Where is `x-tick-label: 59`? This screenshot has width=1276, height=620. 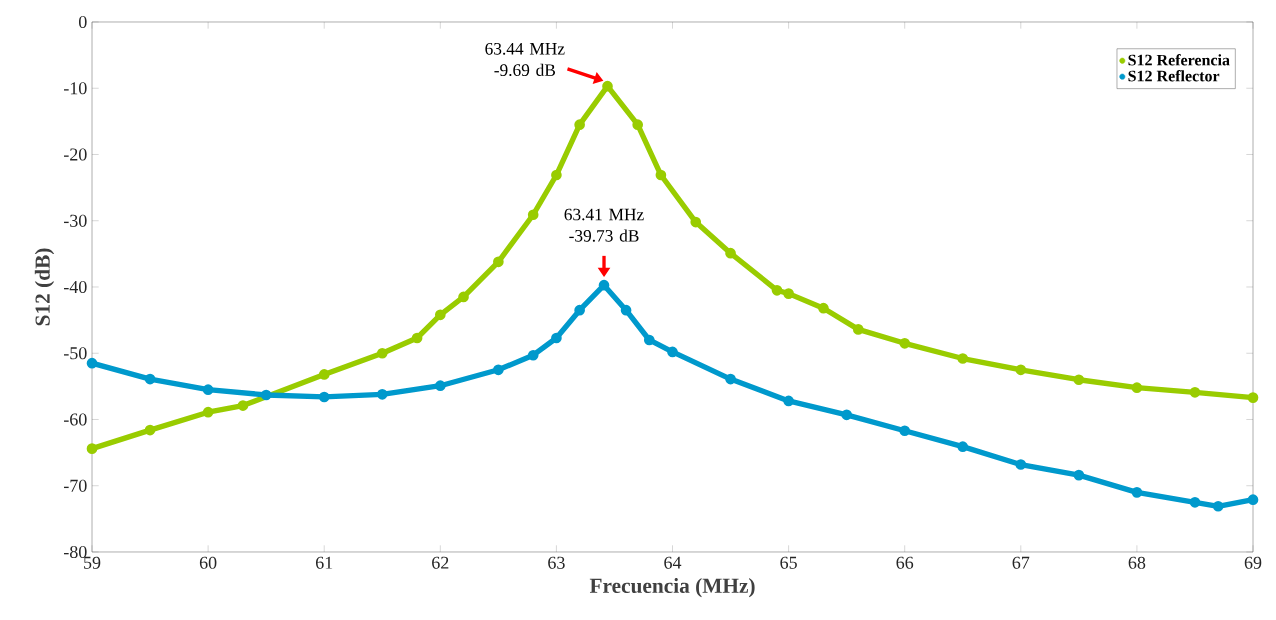
x-tick-label: 59 is located at coordinates (92, 562).